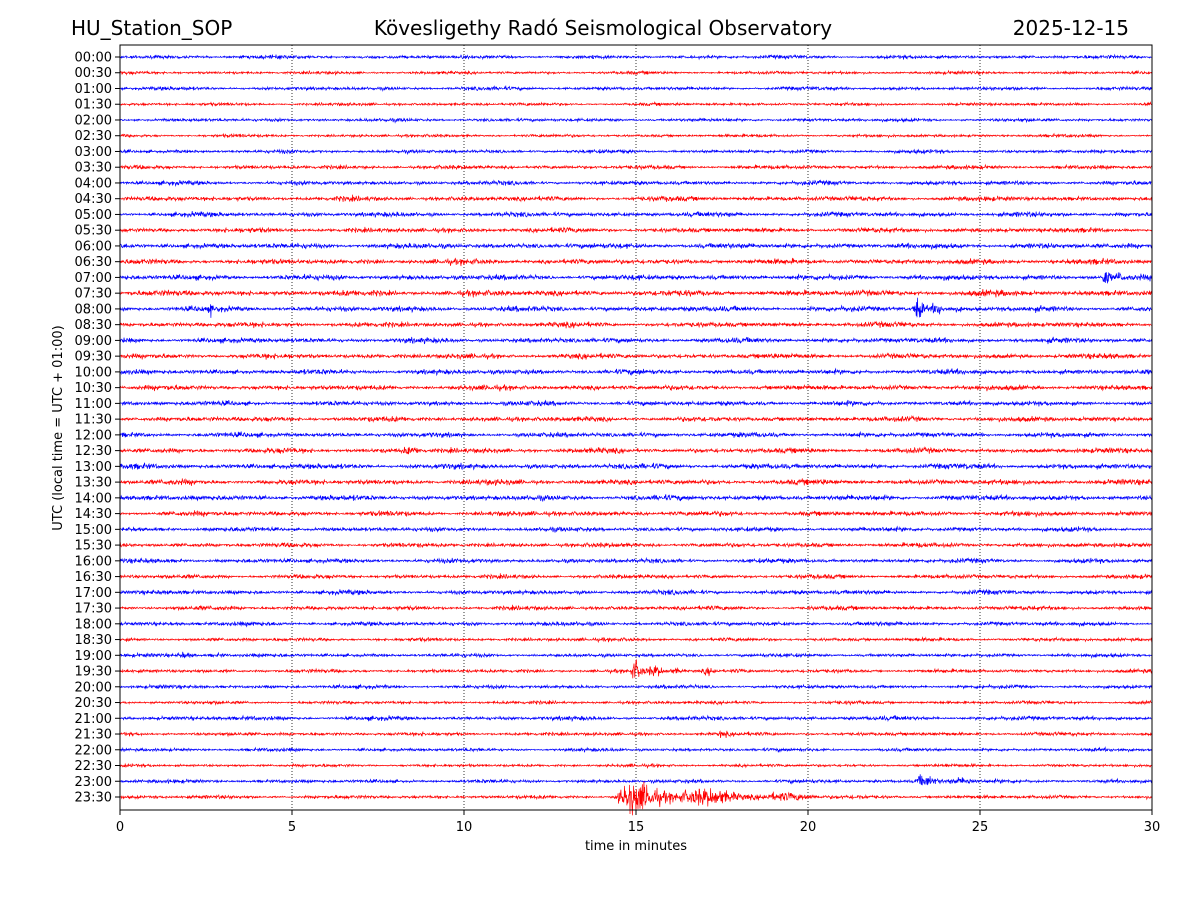  Describe the element at coordinates (93, 798) in the screenshot. I see `y-tick-label: 23:30` at that location.